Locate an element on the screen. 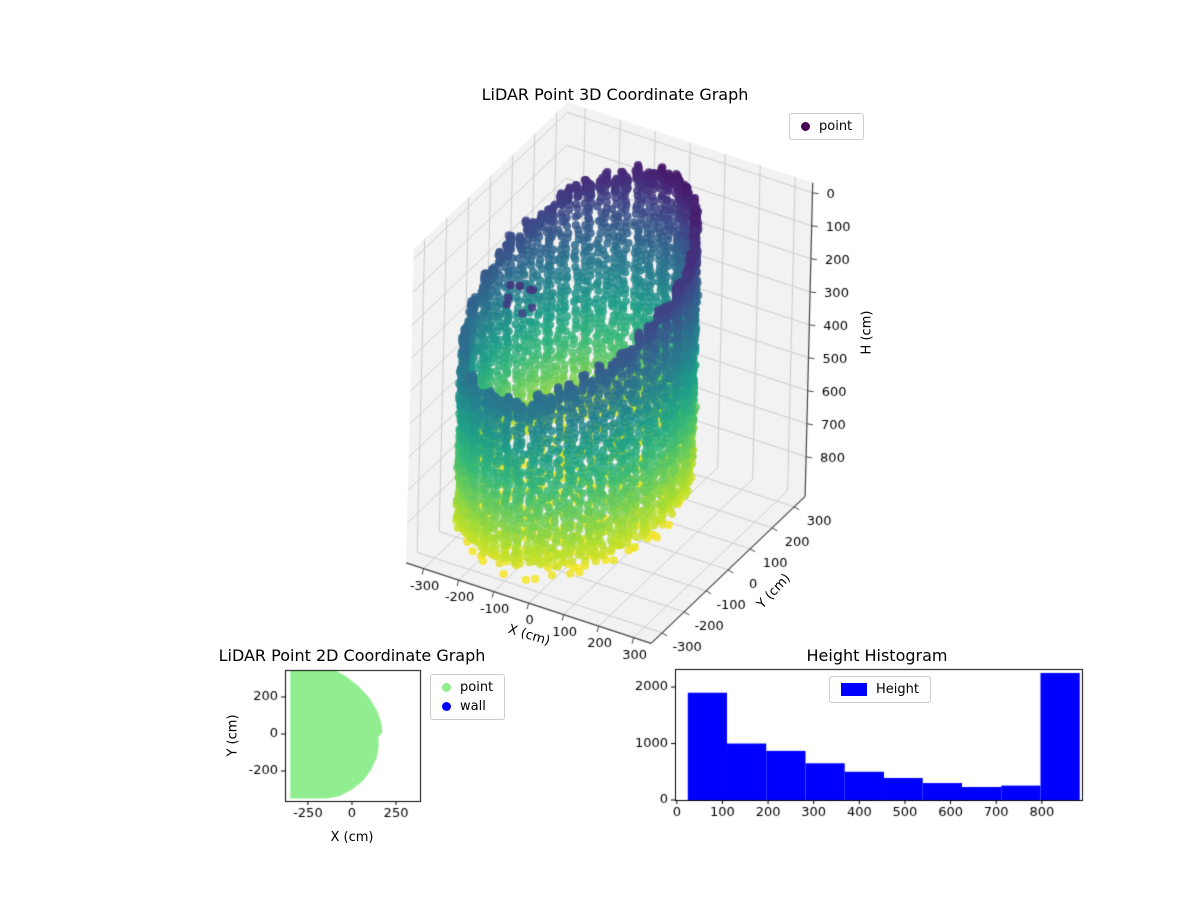  plot2d-legend: point wall is located at coordinates (468, 697).